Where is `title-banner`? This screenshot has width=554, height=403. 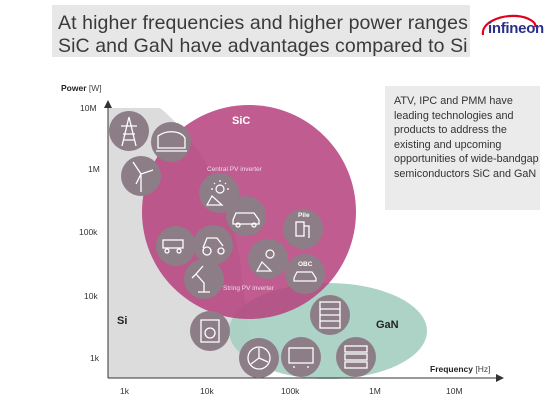 title-banner is located at coordinates (261, 31).